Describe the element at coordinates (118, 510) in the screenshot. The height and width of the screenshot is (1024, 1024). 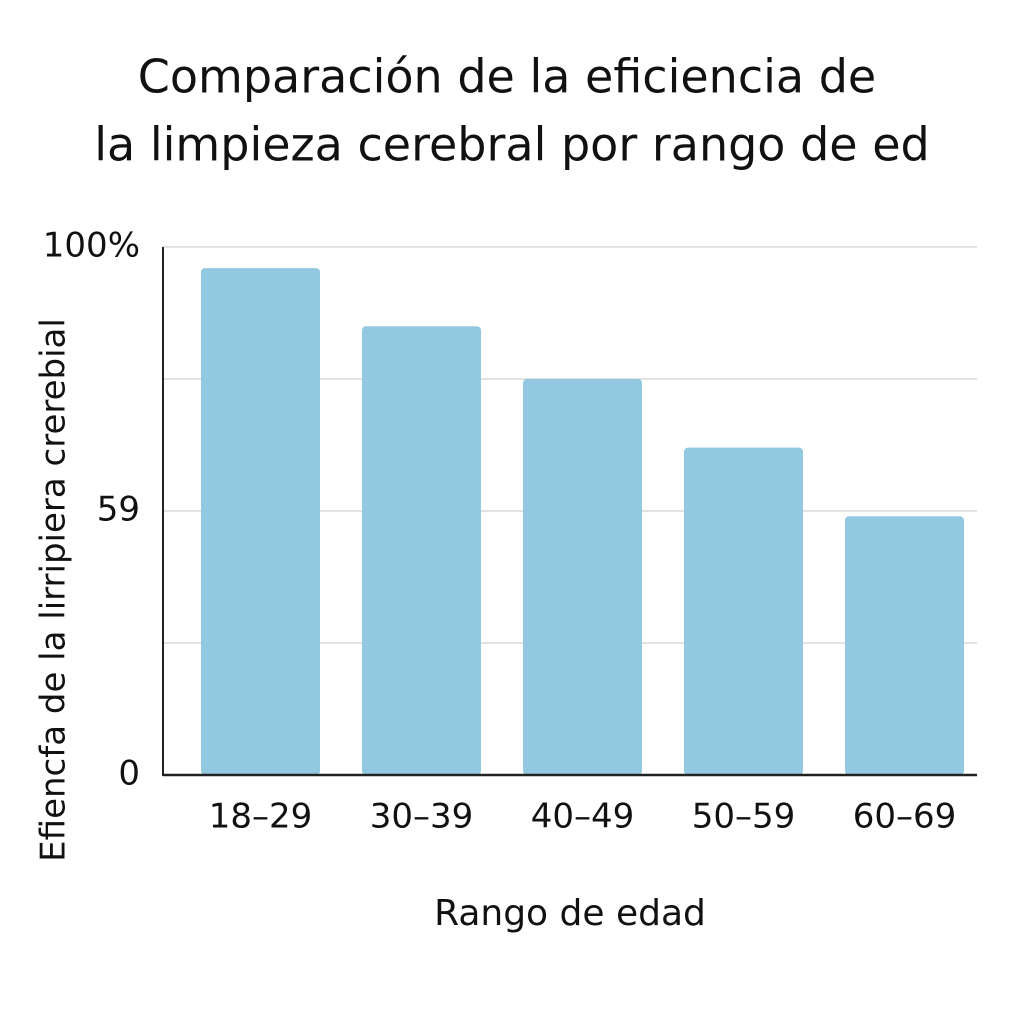
I see `y-tick-label: 59` at that location.